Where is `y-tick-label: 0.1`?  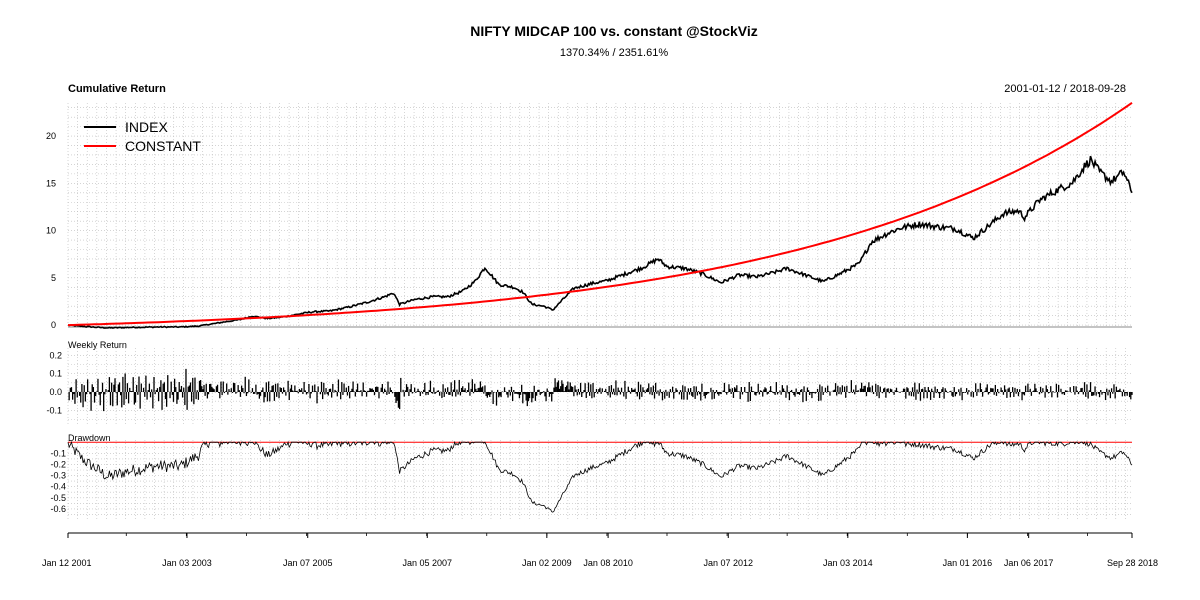 y-tick-label: 0.1 is located at coordinates (55, 374).